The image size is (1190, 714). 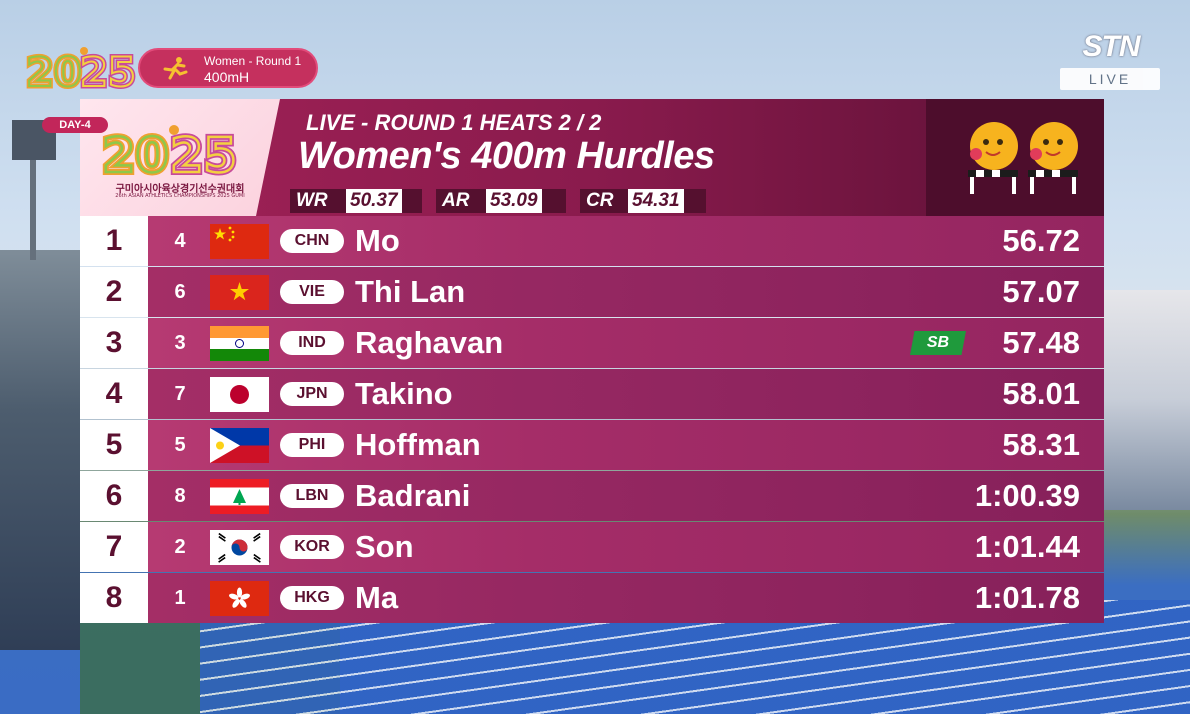 I want to click on hongkong-flag-icon, so click(x=239, y=598).